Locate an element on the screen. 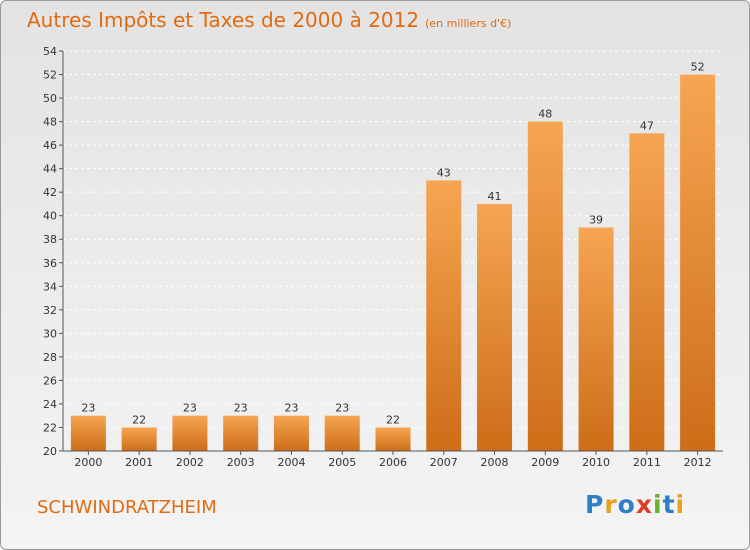 This screenshot has width=750, height=550. logo-letter: P is located at coordinates (595, 504).